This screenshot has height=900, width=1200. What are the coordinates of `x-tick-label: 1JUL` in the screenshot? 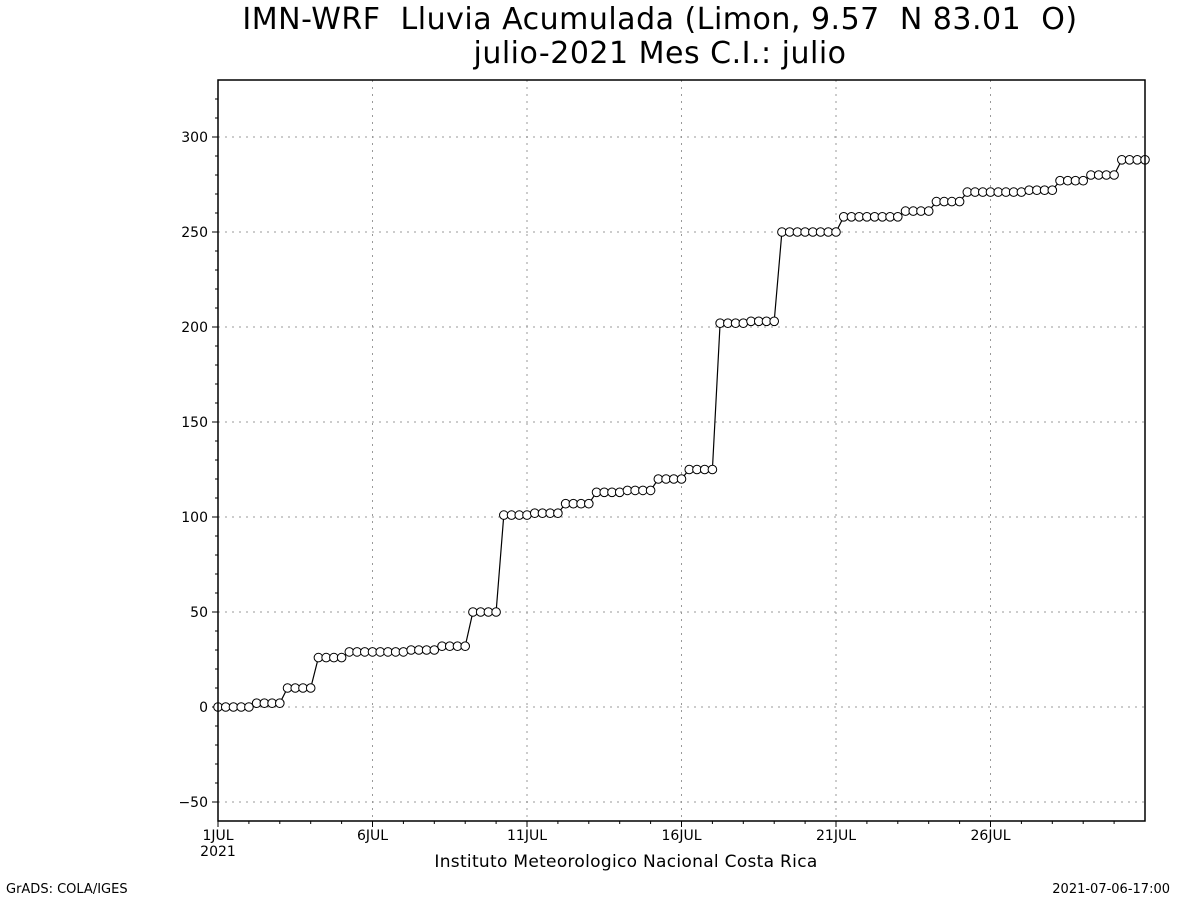 It's located at (217, 836).